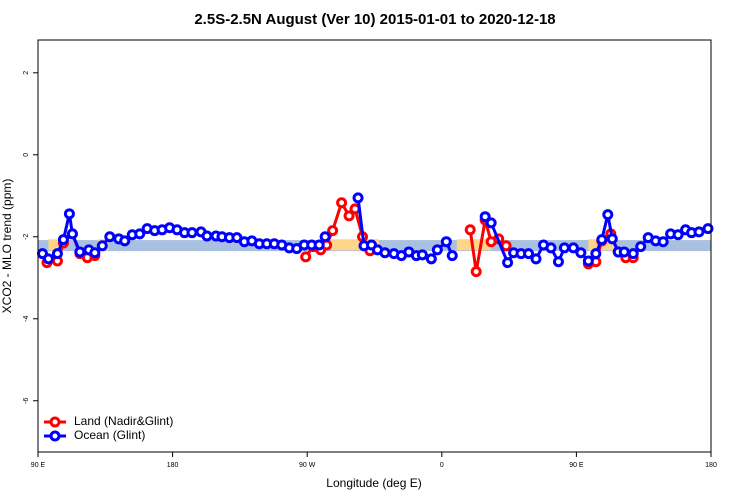  I want to click on y-tick-label: 2, so click(26, 73).